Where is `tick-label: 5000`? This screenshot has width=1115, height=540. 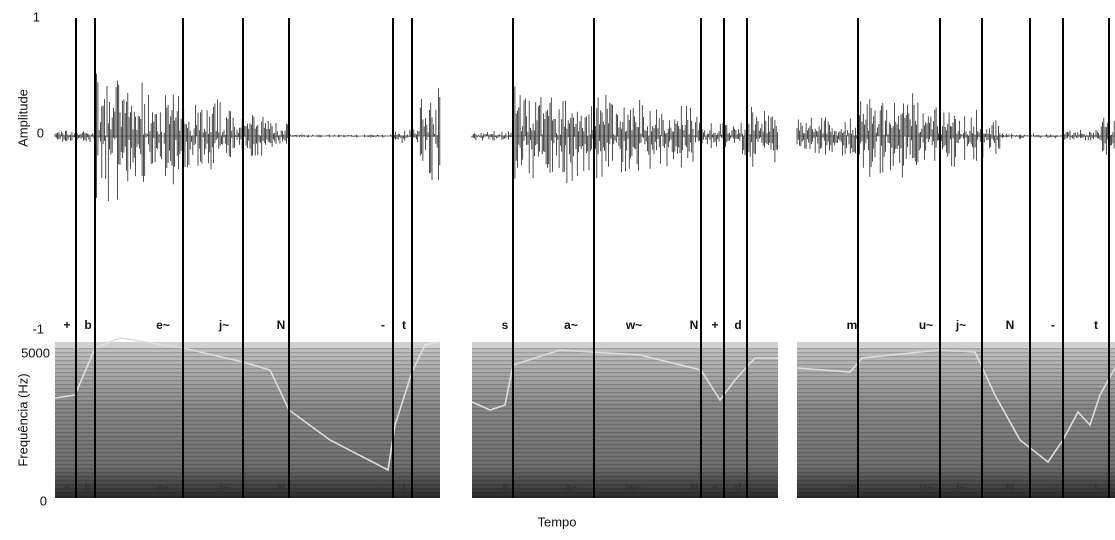
tick-label: 5000 is located at coordinates (35, 352).